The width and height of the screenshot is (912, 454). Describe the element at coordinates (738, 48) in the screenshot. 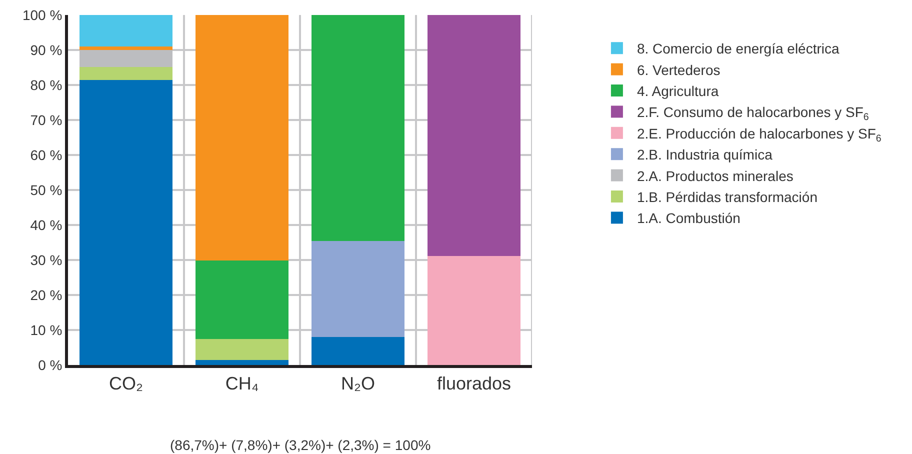

I see `legend-label: 8. Comercio de energía eléctrica` at that location.